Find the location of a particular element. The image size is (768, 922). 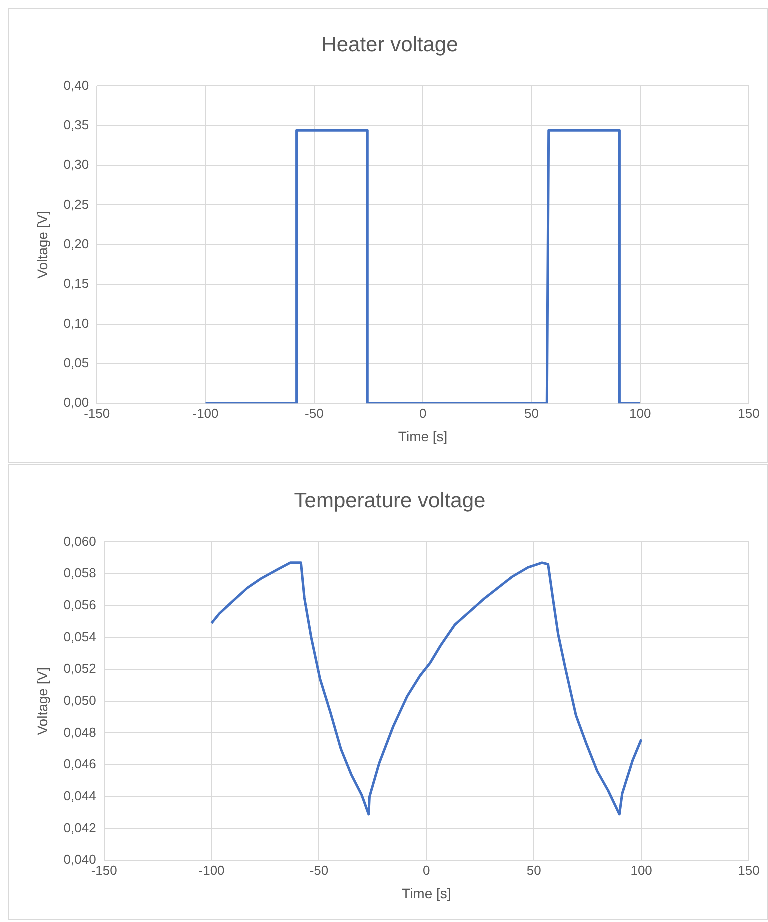

chart-title: Heater voltage is located at coordinates (390, 44).